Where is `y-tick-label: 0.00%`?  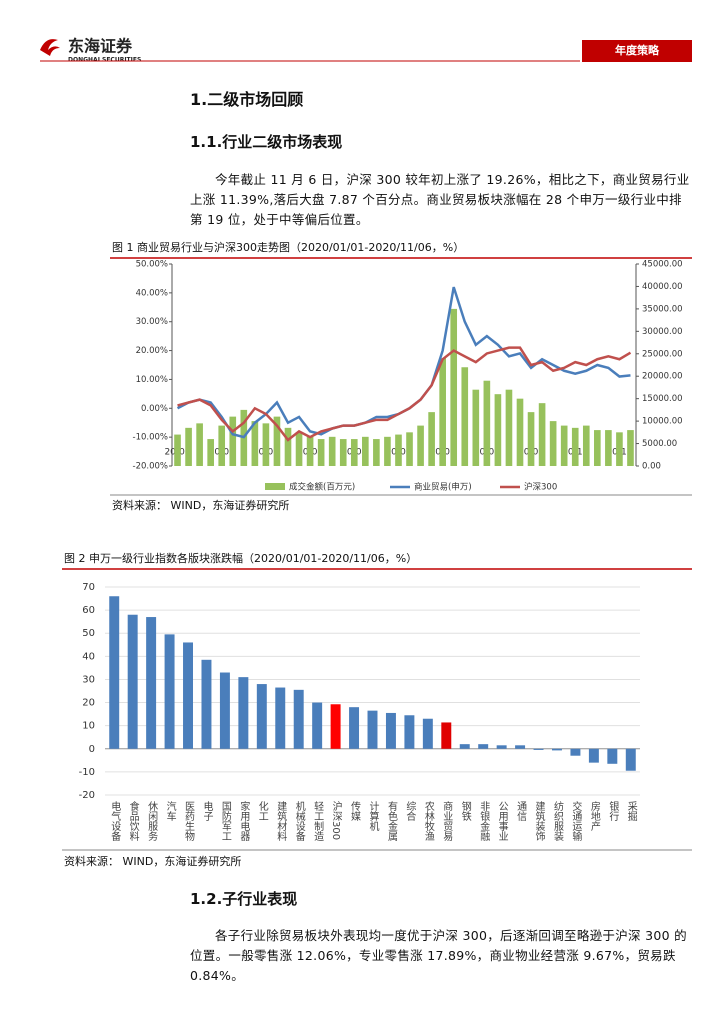 y-tick-label: 0.00% is located at coordinates (154, 409).